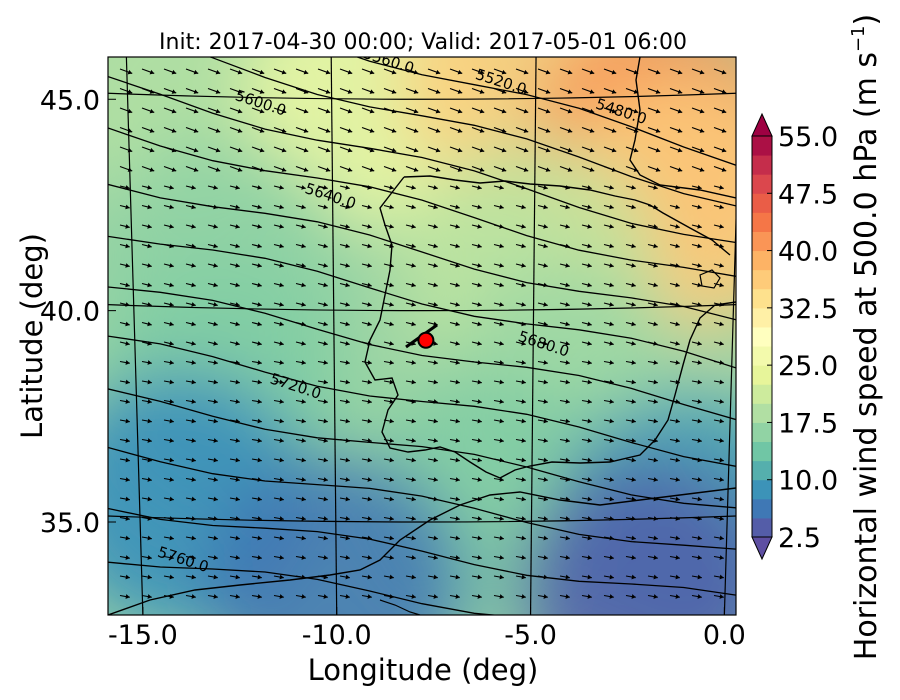 The width and height of the screenshot is (900, 700). I want to click on colorbar-tick-label: 47.5, so click(808, 194).